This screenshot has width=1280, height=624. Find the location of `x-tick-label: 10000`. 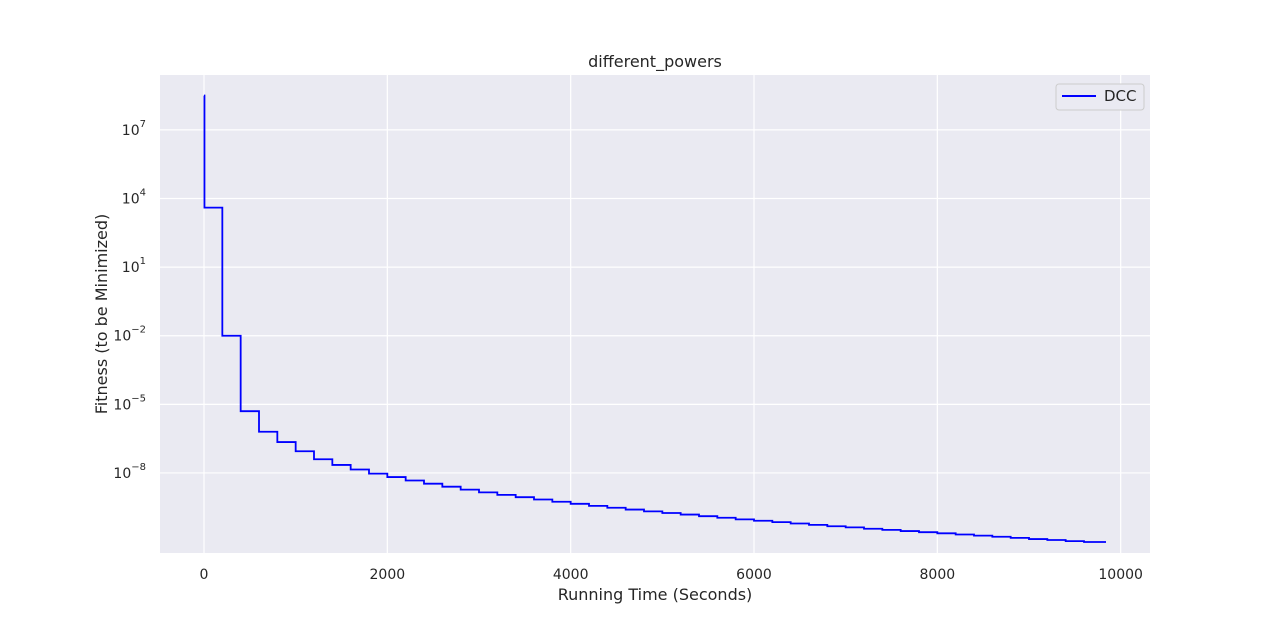

x-tick-label: 10000 is located at coordinates (1120, 575).